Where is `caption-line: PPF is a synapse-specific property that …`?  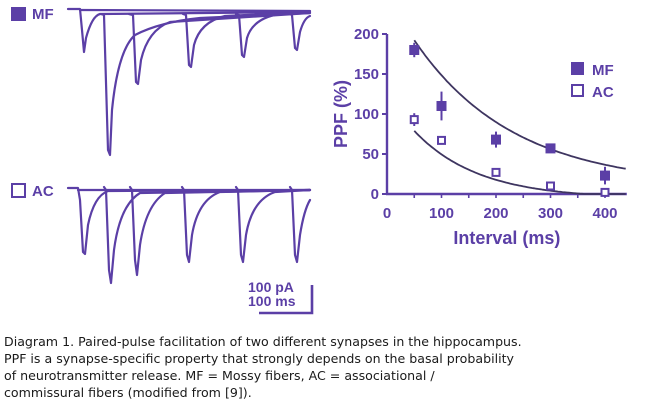 caption-line: PPF is a synapse-specific property that … is located at coordinates (259, 358).